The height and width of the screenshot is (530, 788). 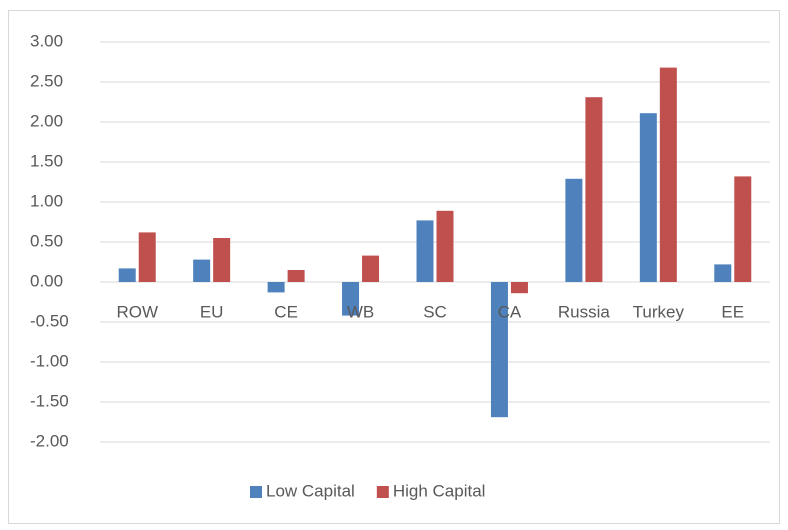 I want to click on legend-label: High Capital, so click(x=439, y=490).